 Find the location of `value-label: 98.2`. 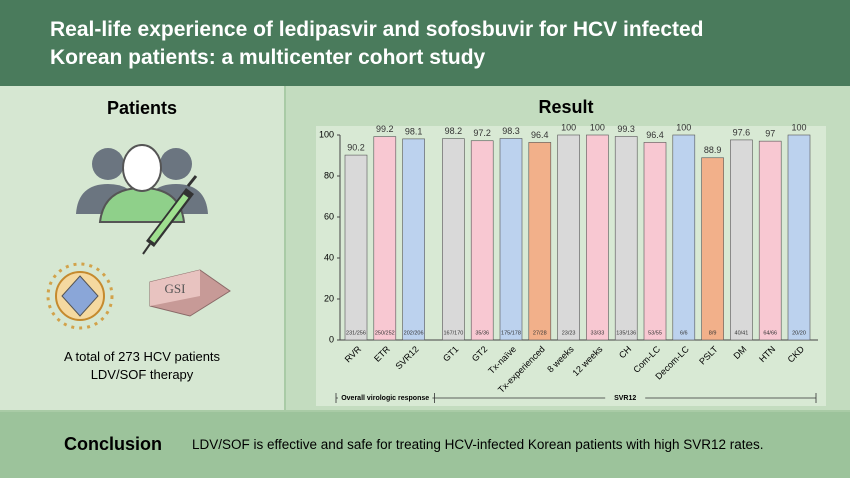

value-label: 98.2 is located at coordinates (454, 131).